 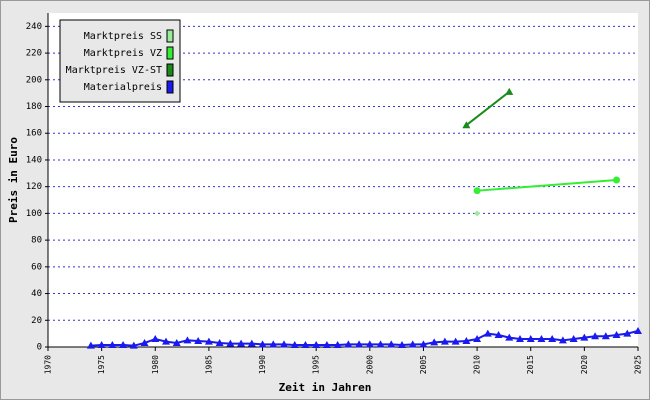 I want to click on y-tick-label: 40, so click(x=36, y=294).